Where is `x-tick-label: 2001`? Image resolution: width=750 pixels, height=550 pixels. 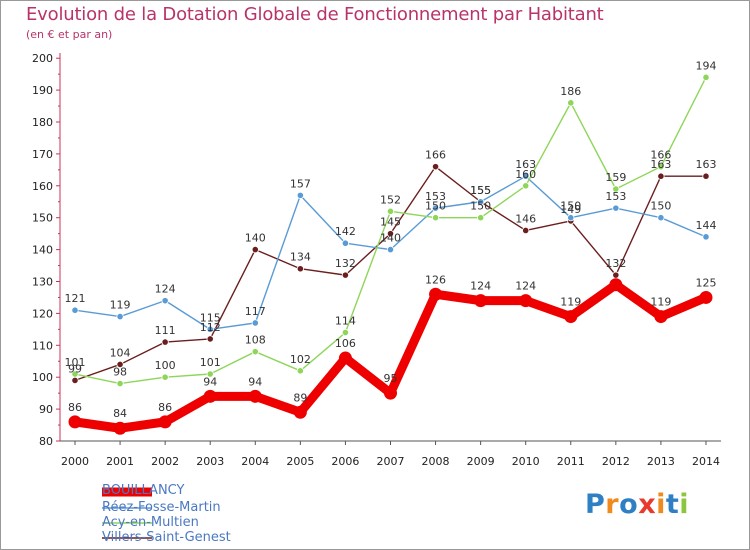 x-tick-label: 2001 is located at coordinates (120, 461).